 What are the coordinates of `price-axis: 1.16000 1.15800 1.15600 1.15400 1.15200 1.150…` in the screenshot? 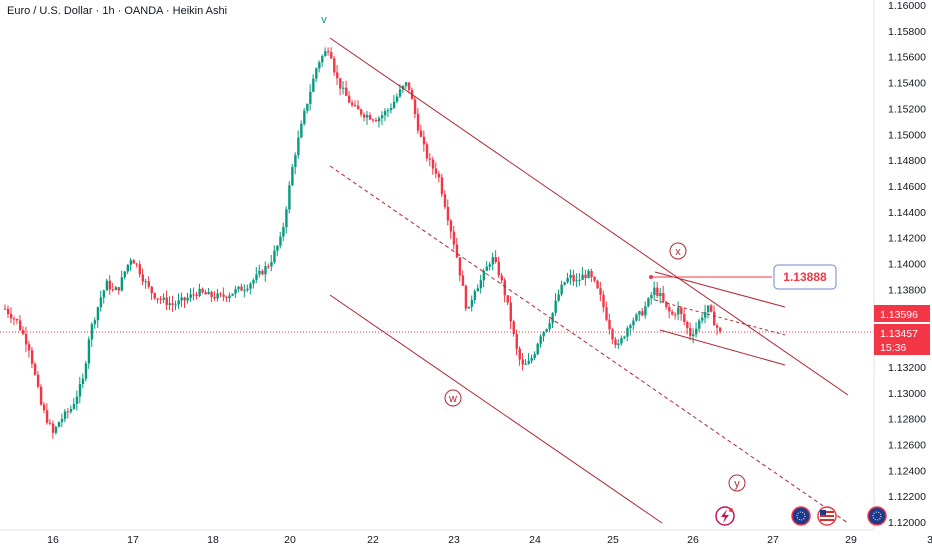 It's located at (899, 265).